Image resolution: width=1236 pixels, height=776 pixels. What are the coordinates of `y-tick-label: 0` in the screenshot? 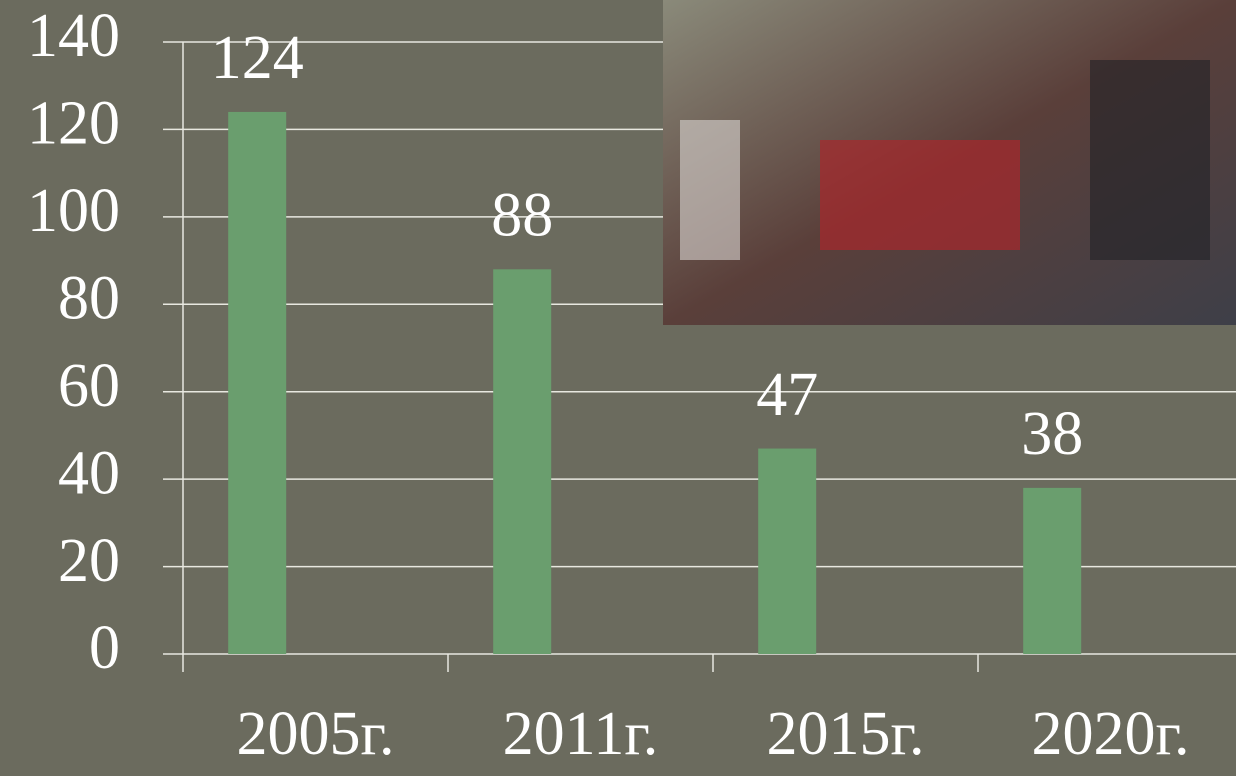 It's located at (104, 648).